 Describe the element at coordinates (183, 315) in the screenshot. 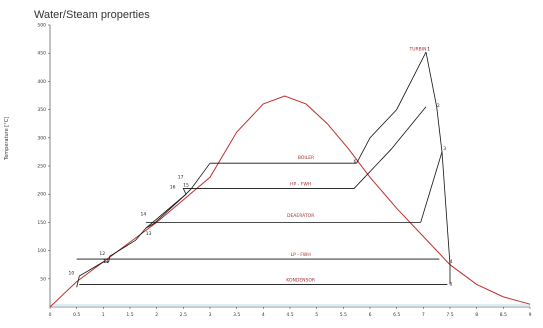

I see `x-tick-label: 2.5` at that location.